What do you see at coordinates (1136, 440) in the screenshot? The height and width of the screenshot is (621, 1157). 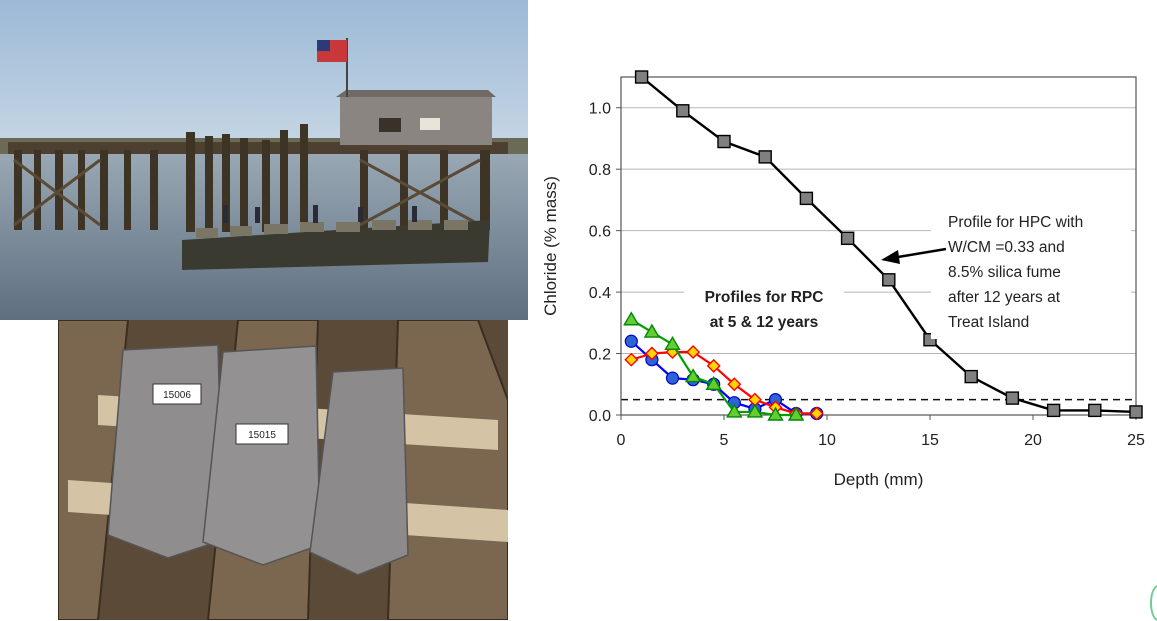 I see `x-tick-label: 25` at bounding box center [1136, 440].